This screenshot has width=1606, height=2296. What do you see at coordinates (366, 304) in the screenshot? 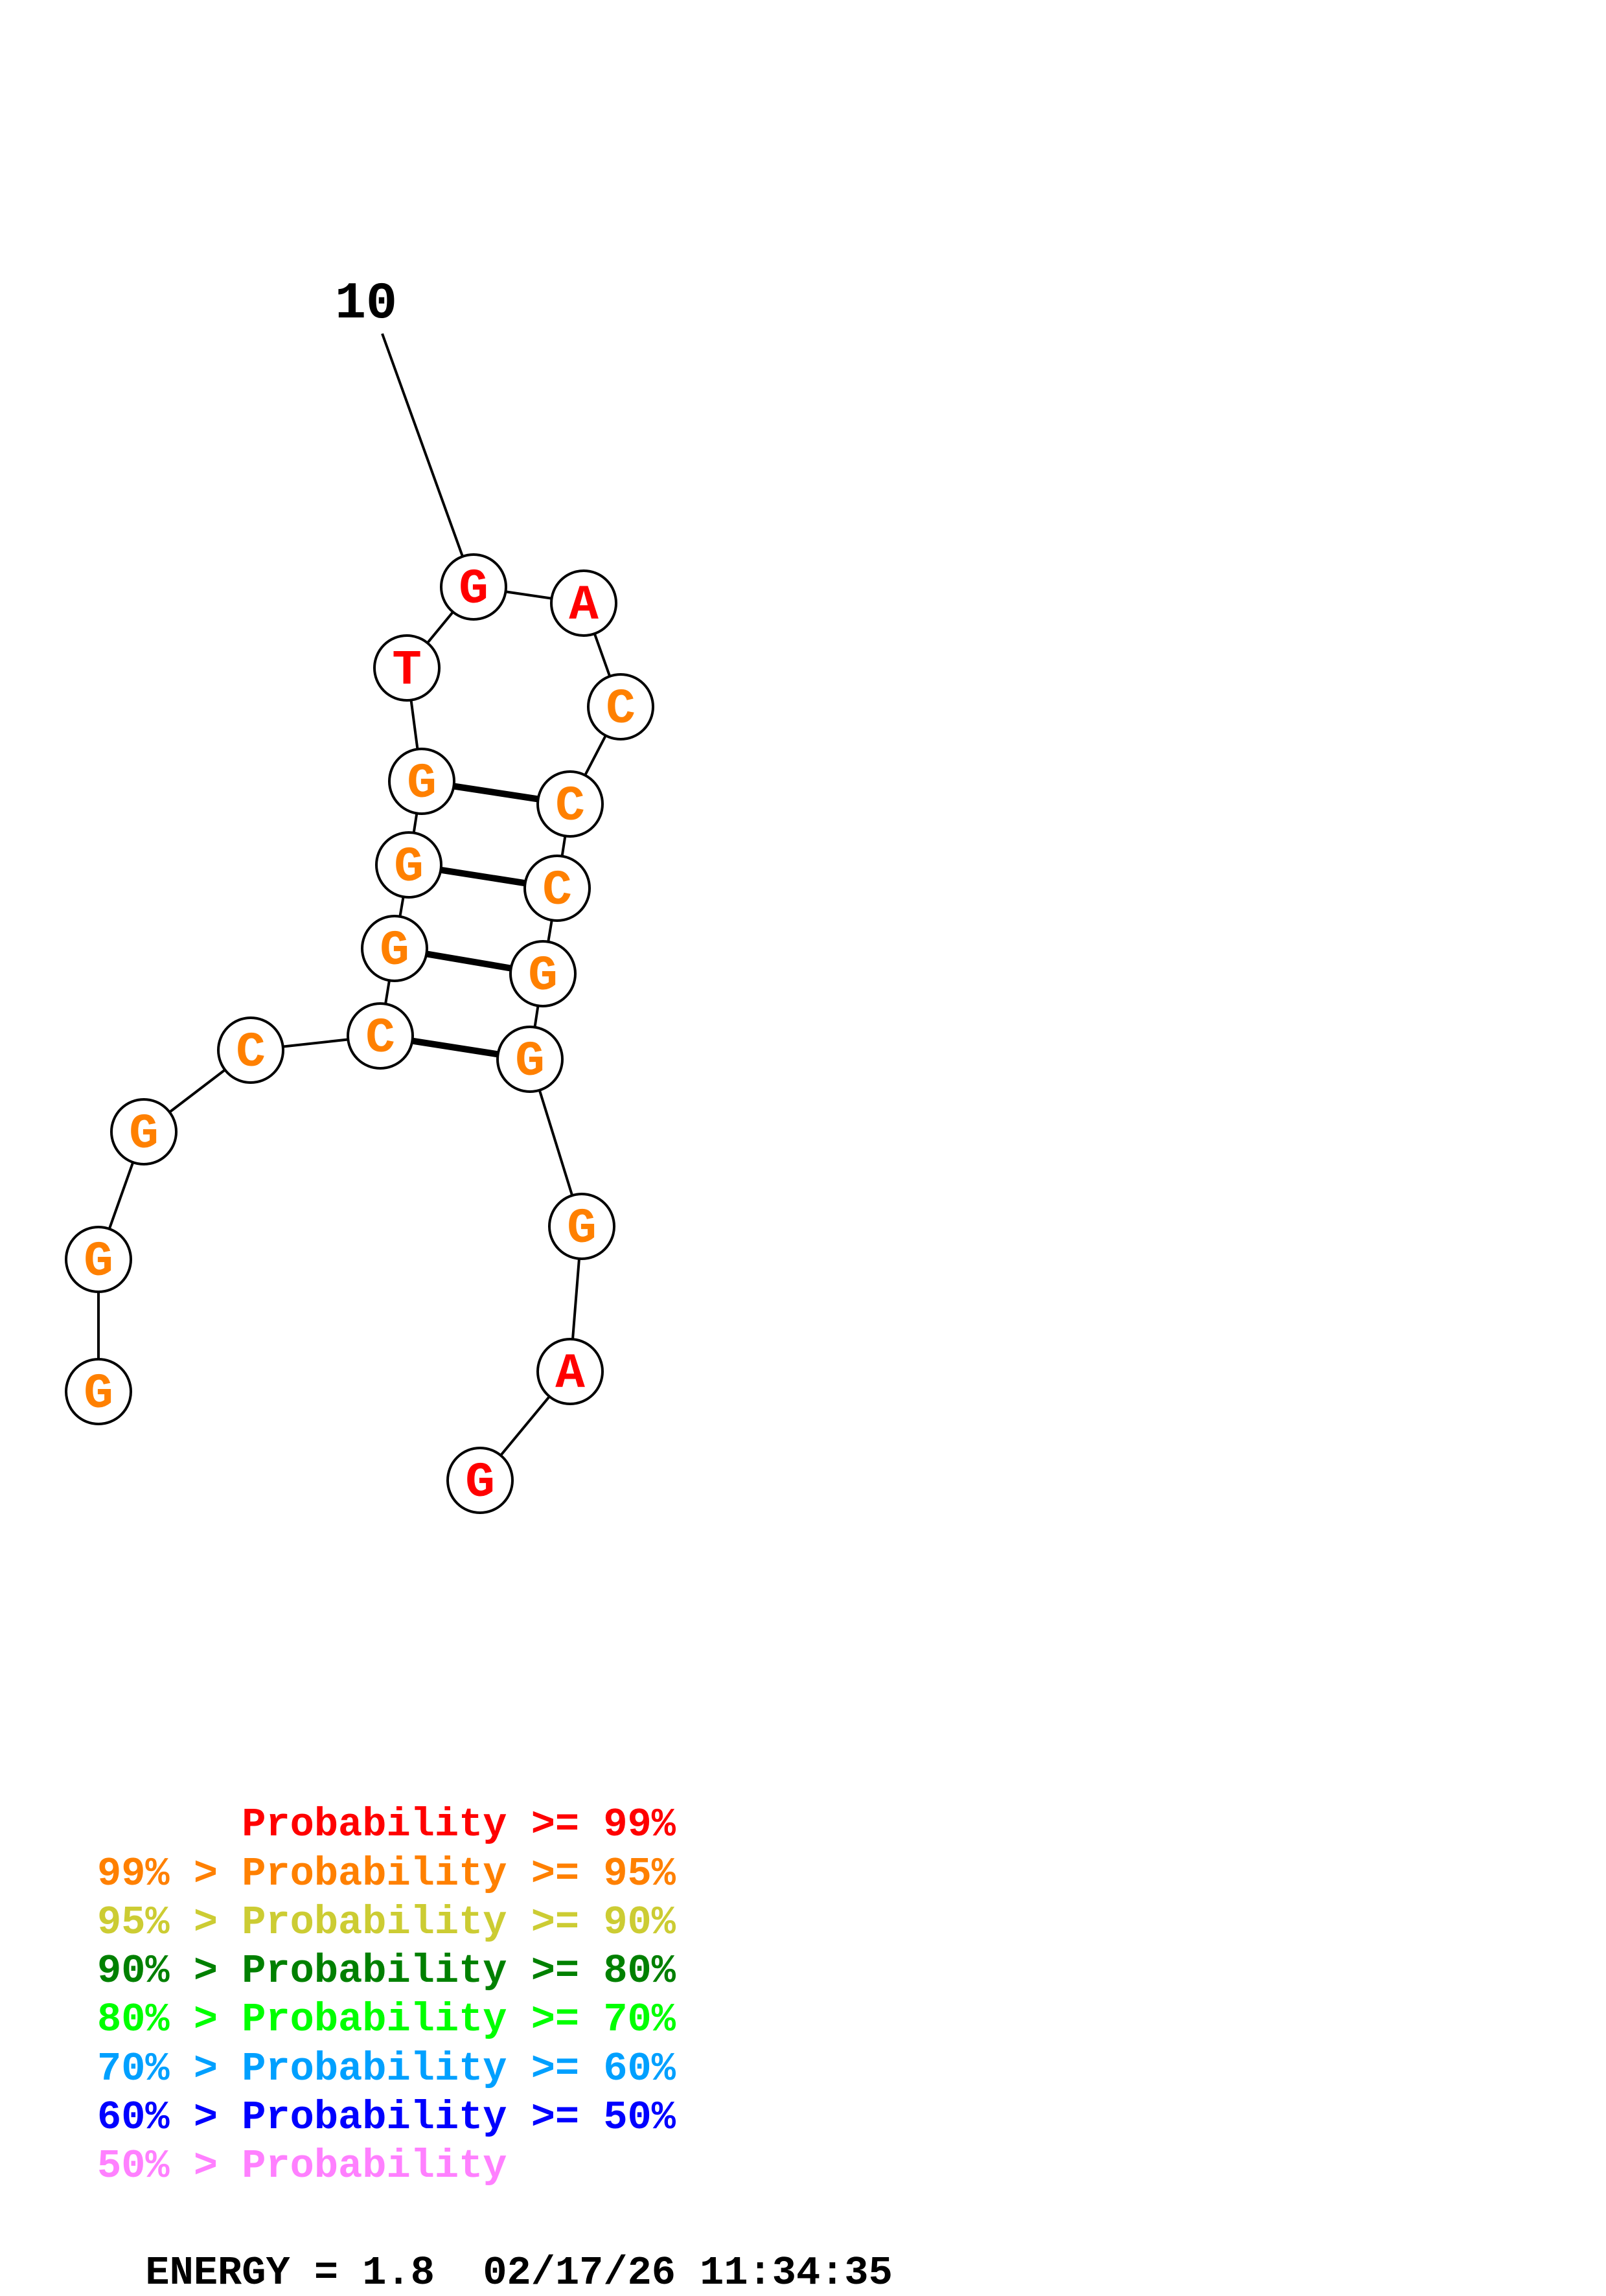
I see `position-label: 10` at bounding box center [366, 304].